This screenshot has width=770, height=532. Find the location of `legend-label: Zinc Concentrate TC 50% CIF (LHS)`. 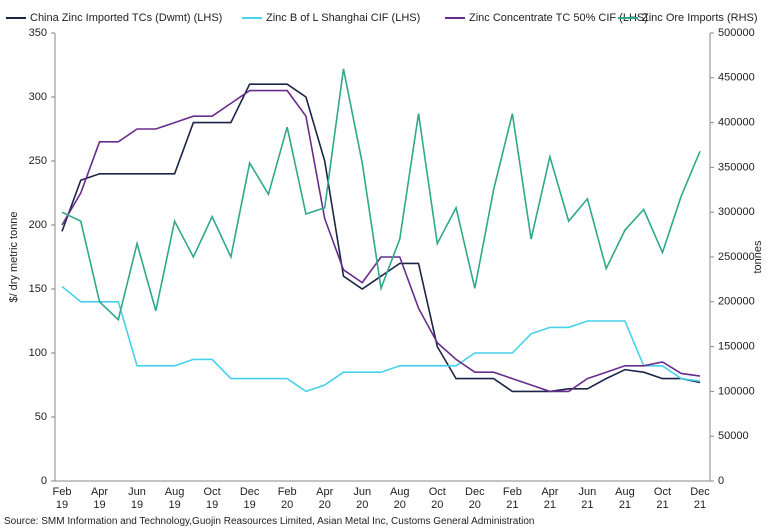

legend-label: Zinc Concentrate TC 50% CIF (LHS) is located at coordinates (558, 18).